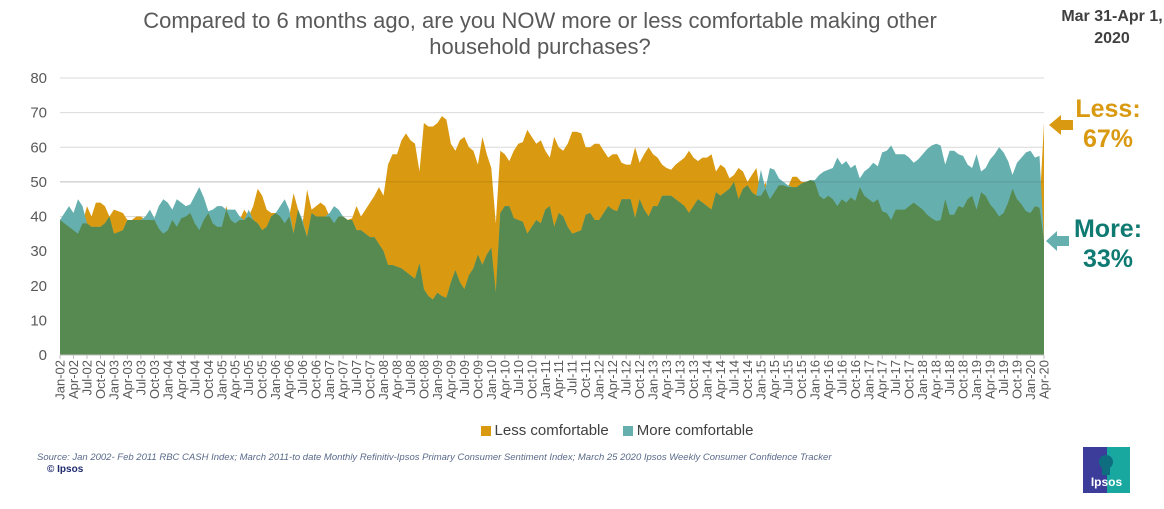 The image size is (1164, 509). Describe the element at coordinates (747, 379) in the screenshot. I see `x-tick-label: Oct-14` at that location.